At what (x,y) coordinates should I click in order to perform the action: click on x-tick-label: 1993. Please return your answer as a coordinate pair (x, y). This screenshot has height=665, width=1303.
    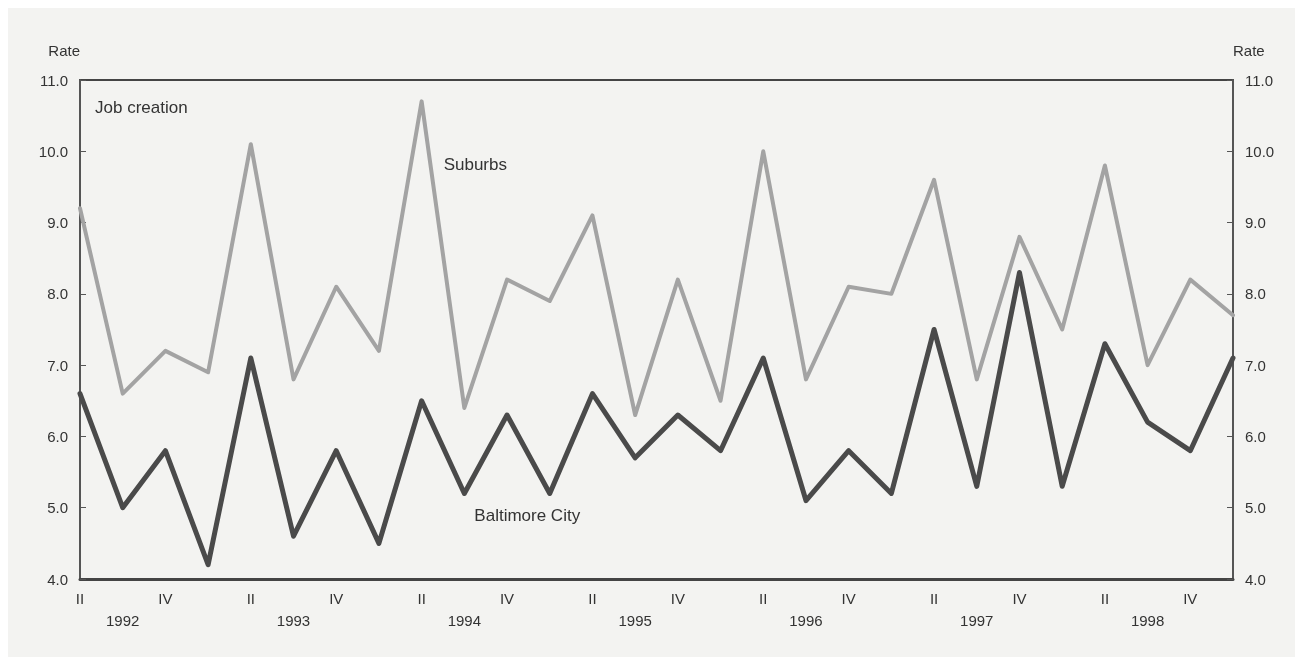
    Looking at the image, I should click on (293, 620).